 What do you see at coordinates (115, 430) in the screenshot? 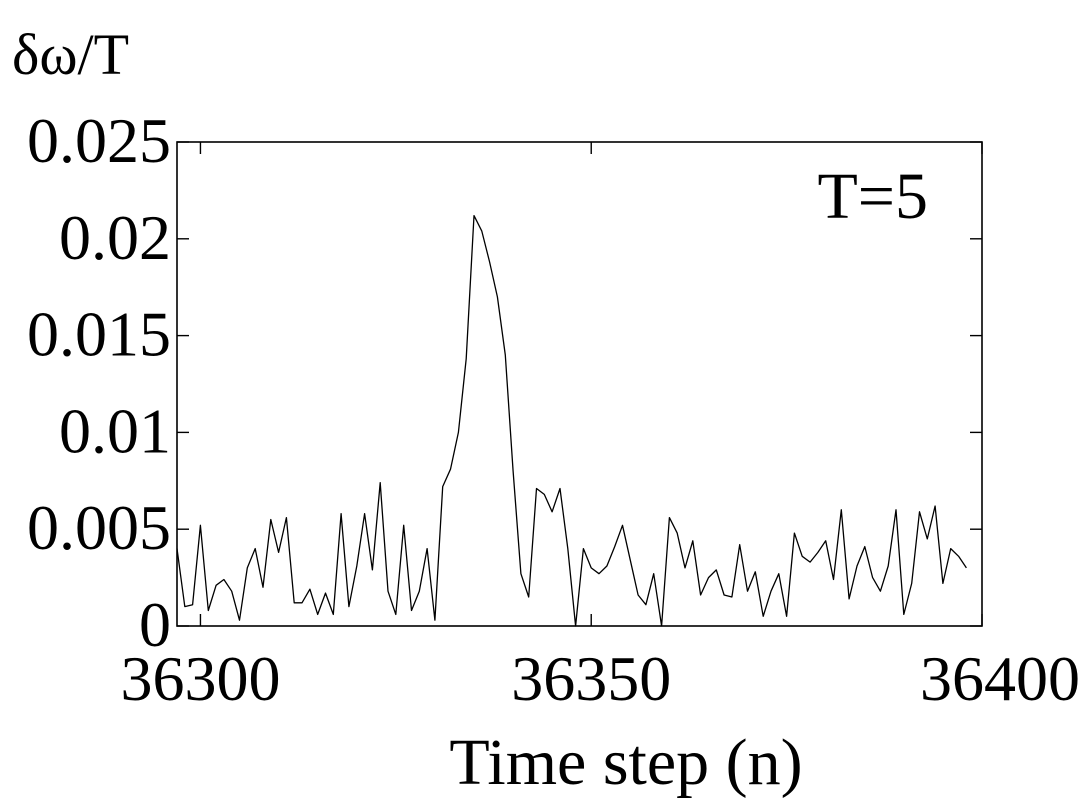
I see `y-tick-label-2: 0.01` at bounding box center [115, 430].